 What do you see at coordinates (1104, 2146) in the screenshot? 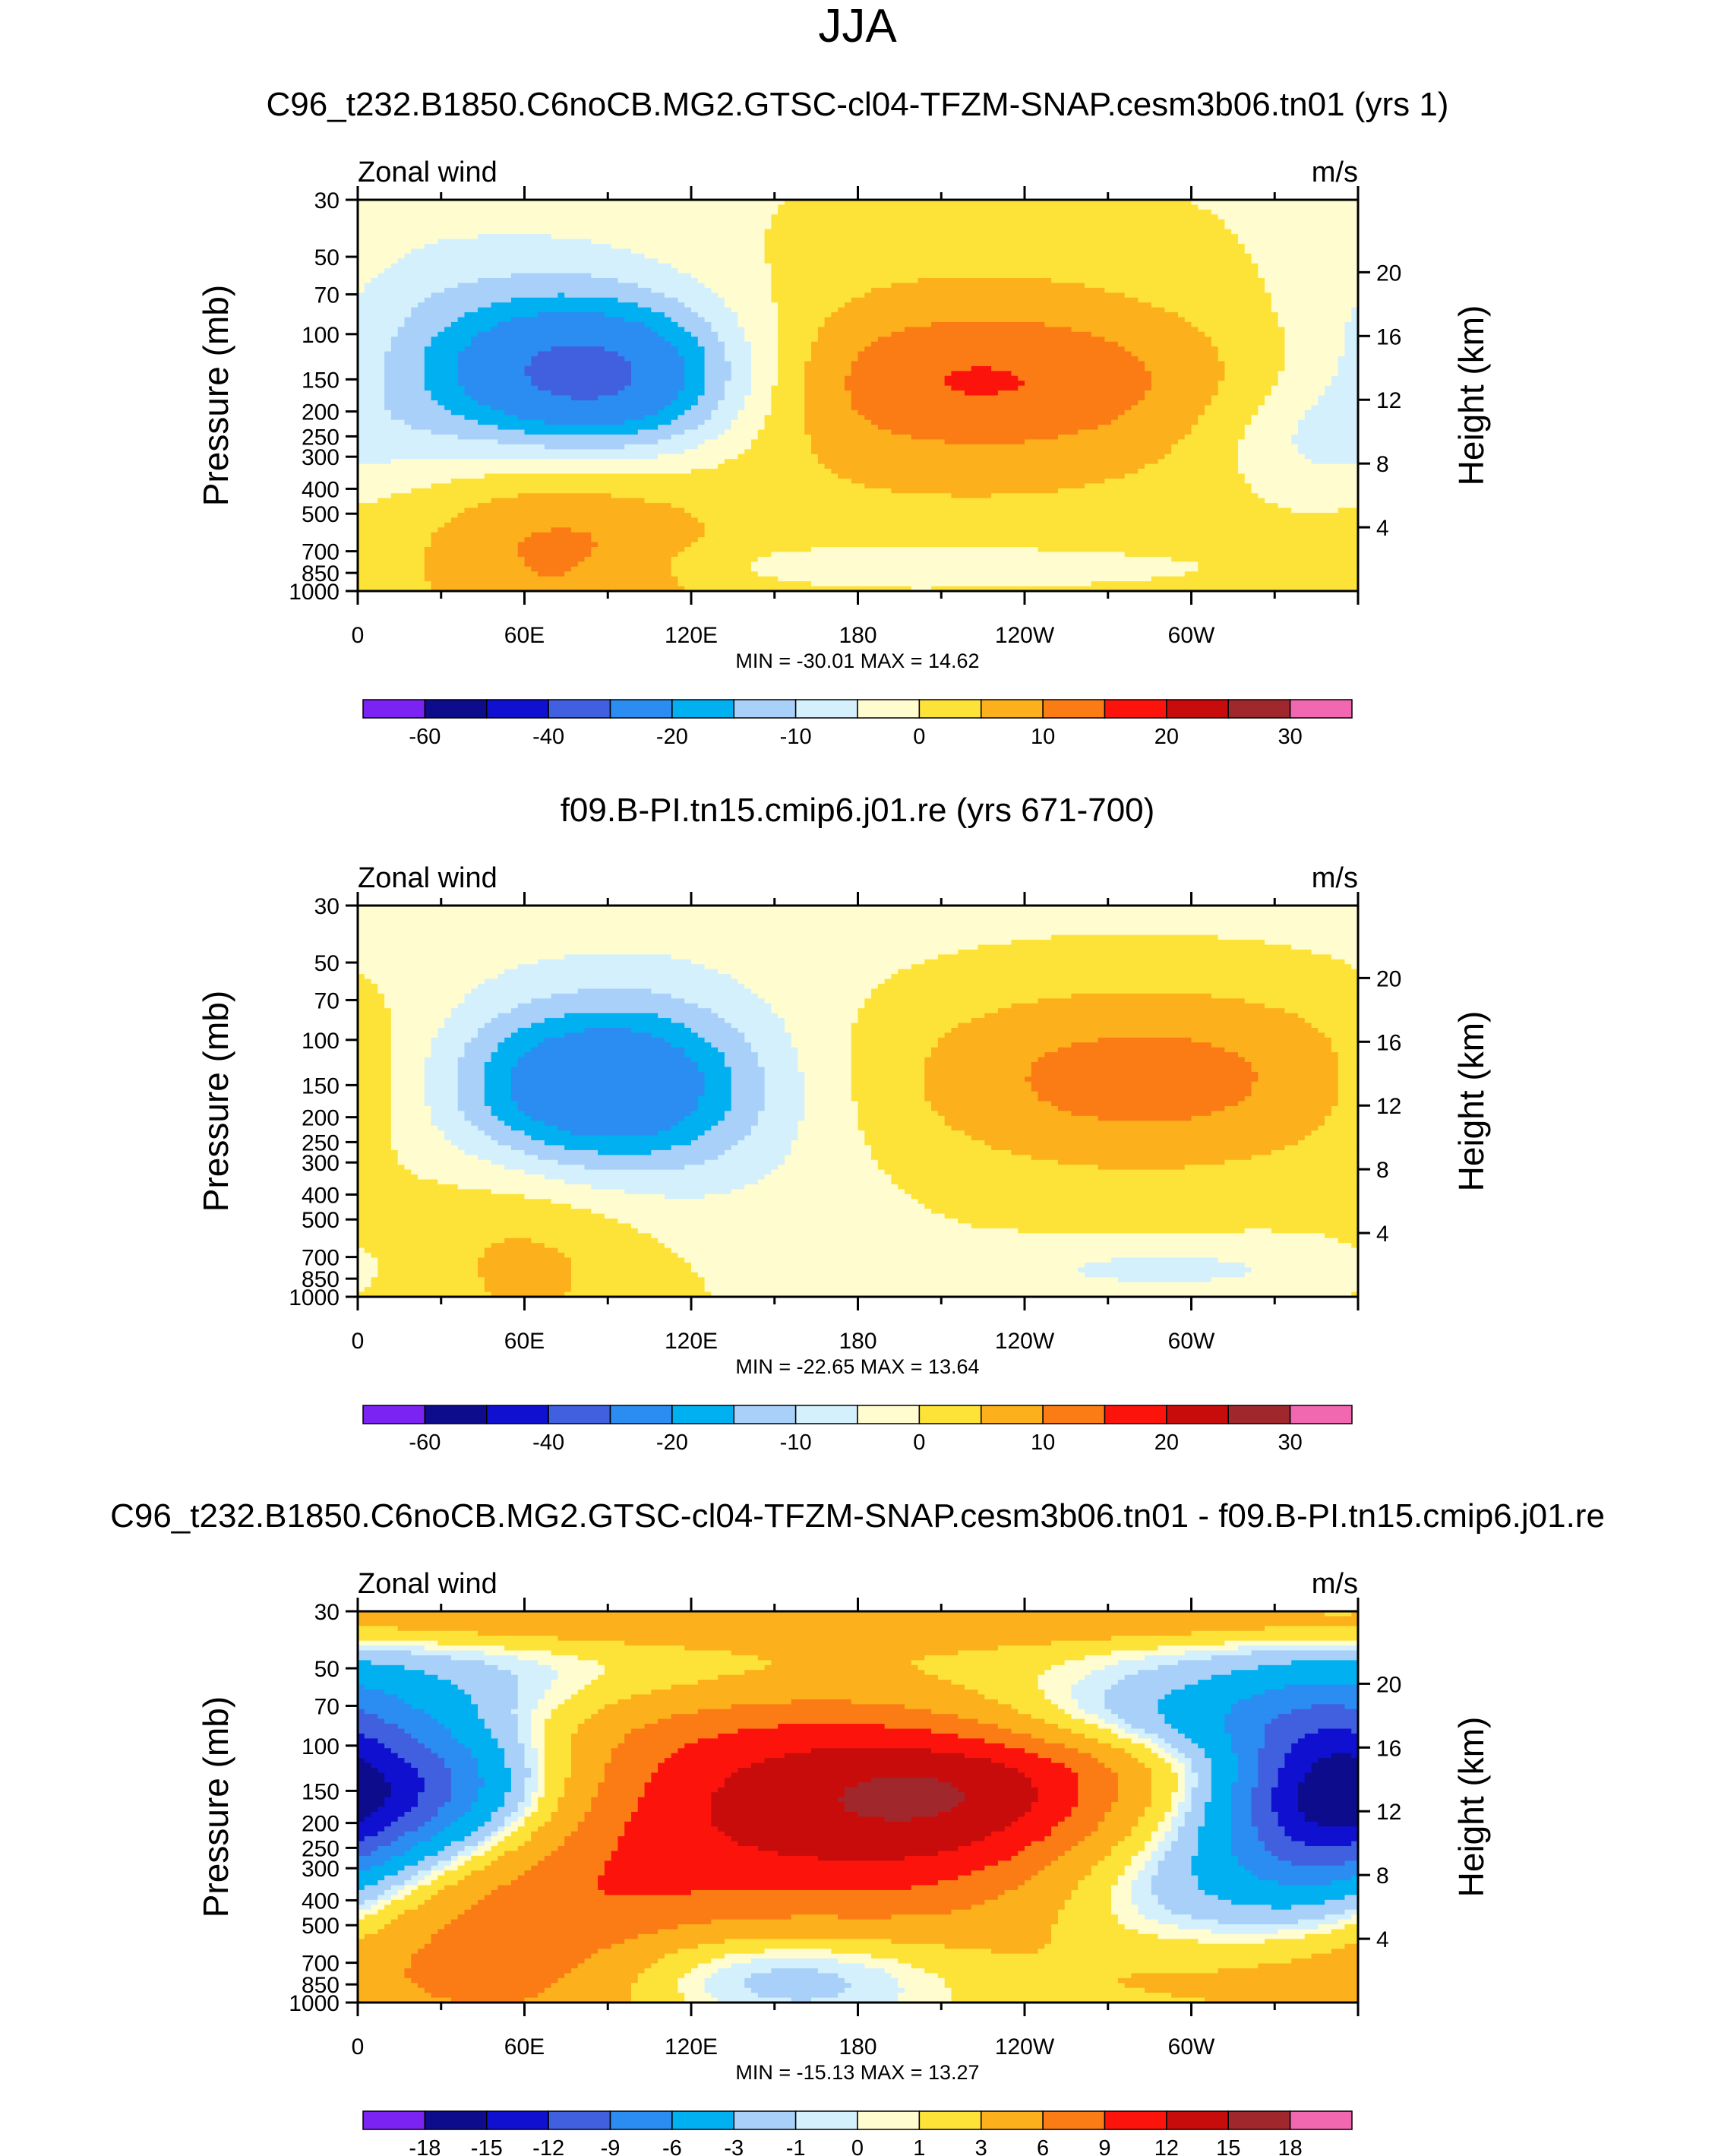
I see `colorbar-label: 9` at bounding box center [1104, 2146].